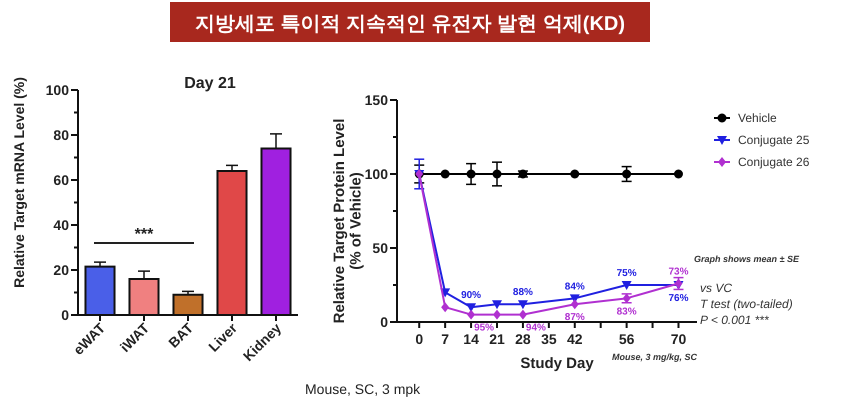  I want to click on annotation: 95%, so click(484, 328).